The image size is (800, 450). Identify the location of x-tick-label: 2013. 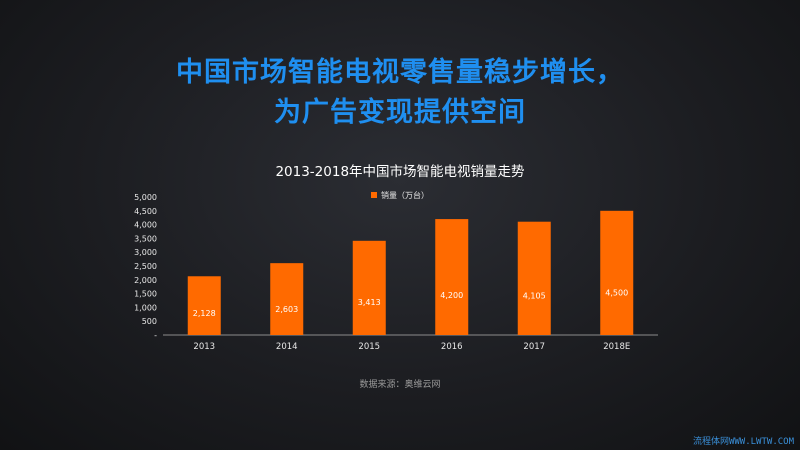
(204, 347).